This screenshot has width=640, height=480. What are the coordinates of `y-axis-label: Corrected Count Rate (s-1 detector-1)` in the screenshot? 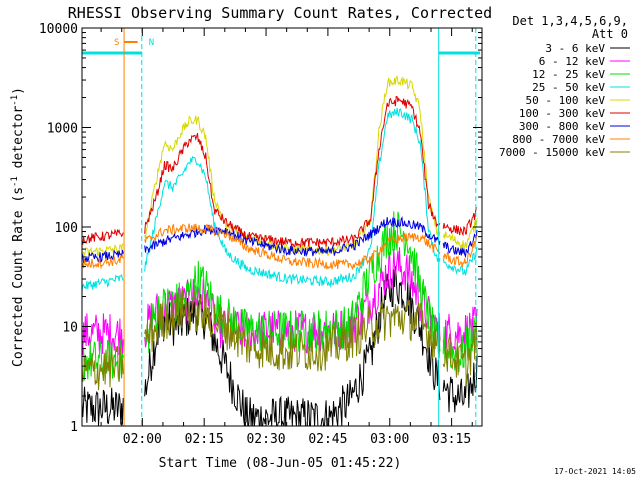 It's located at (18, 227).